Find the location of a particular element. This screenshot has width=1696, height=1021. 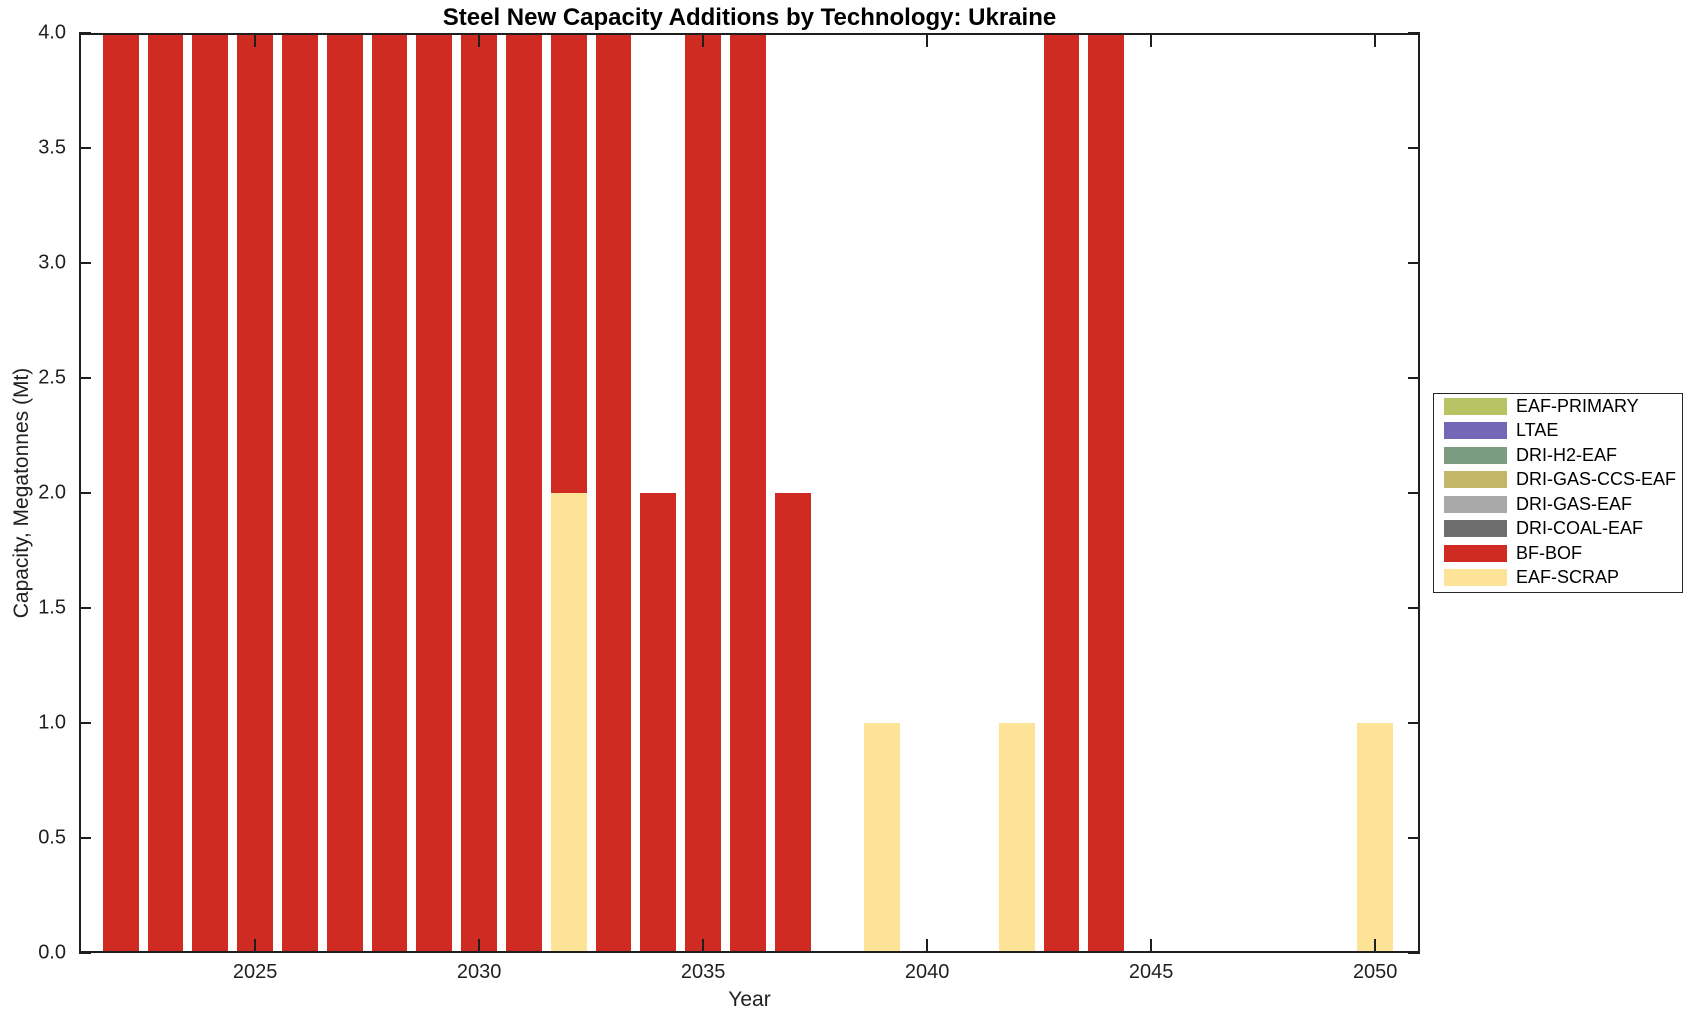

x-tick-label-2045: 2045 is located at coordinates (1151, 972).